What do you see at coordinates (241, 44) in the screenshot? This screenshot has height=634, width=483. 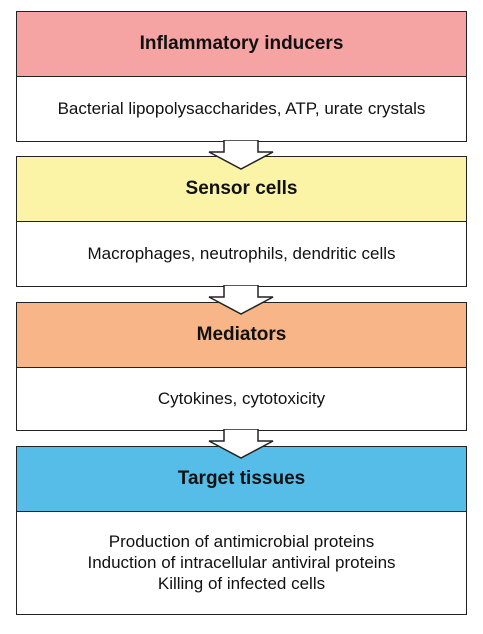 I see `stage-header: Inflammatory inducers` at bounding box center [241, 44].